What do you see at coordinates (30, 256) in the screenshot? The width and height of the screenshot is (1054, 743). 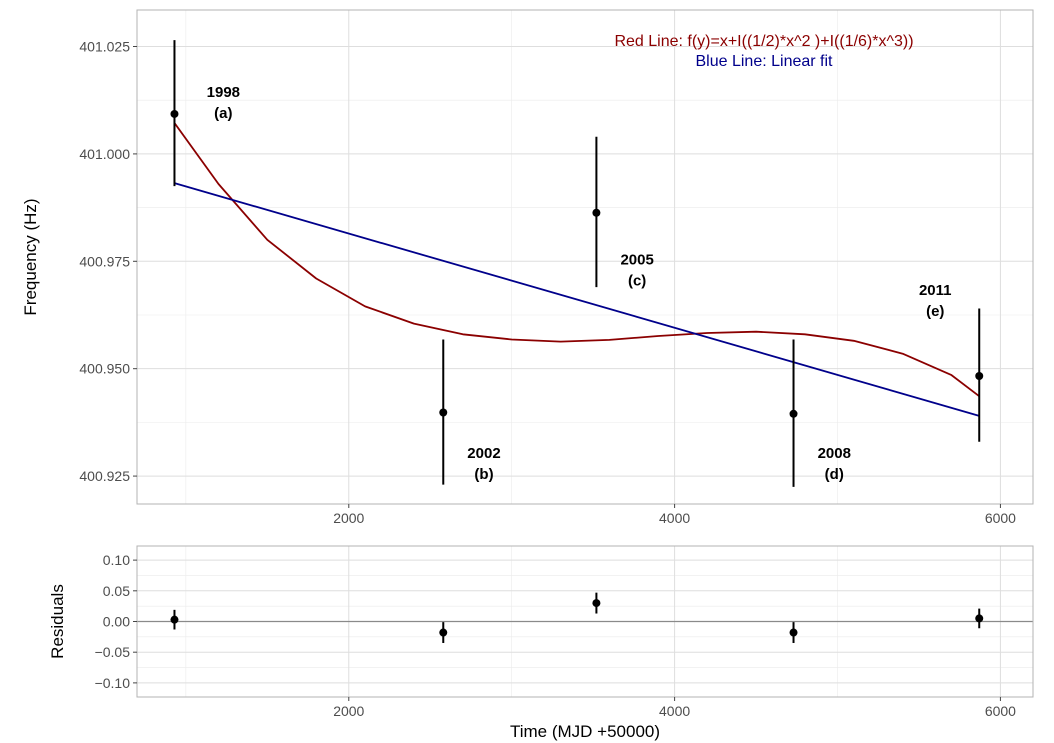 I see `y-axis-label: Frequency (Hz)` at bounding box center [30, 256].